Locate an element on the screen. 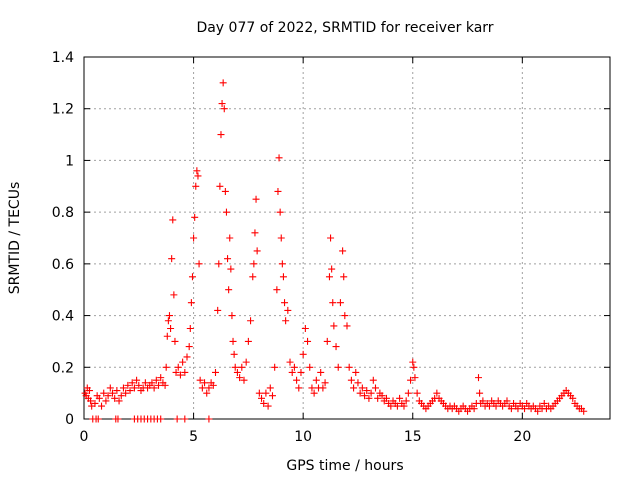 The width and height of the screenshot is (640, 480). y-tick-label: 0.6 is located at coordinates (63, 265).